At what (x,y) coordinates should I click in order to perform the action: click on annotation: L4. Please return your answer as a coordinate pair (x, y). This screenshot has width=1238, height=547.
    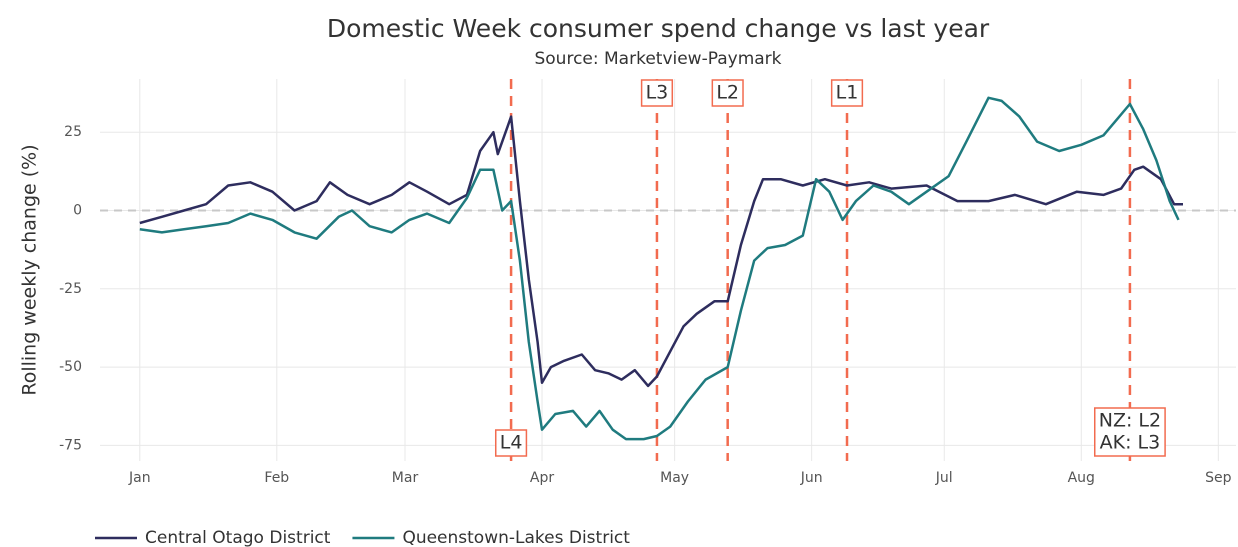
    Looking at the image, I should click on (511, 443).